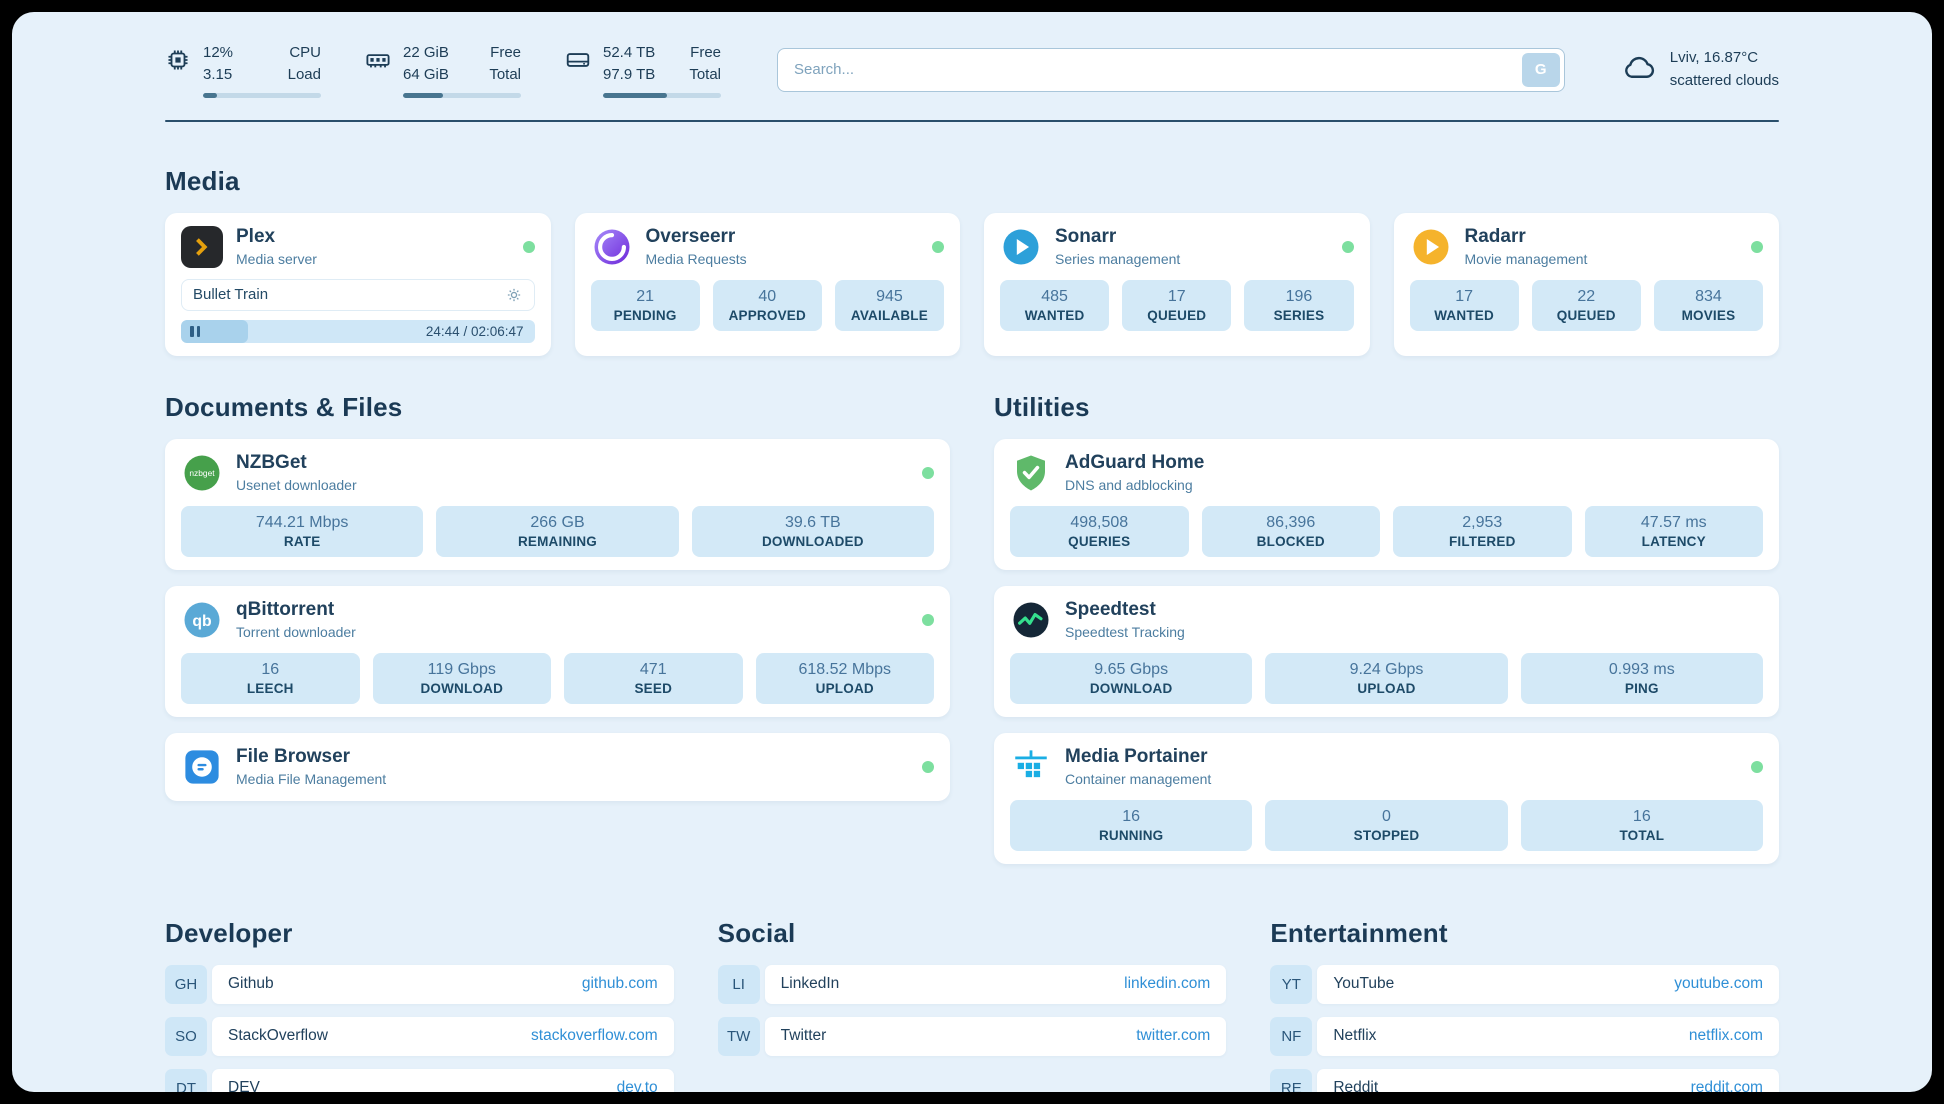 This screenshot has width=1944, height=1104. What do you see at coordinates (635, 95) in the screenshot?
I see `disk-progress-fill` at bounding box center [635, 95].